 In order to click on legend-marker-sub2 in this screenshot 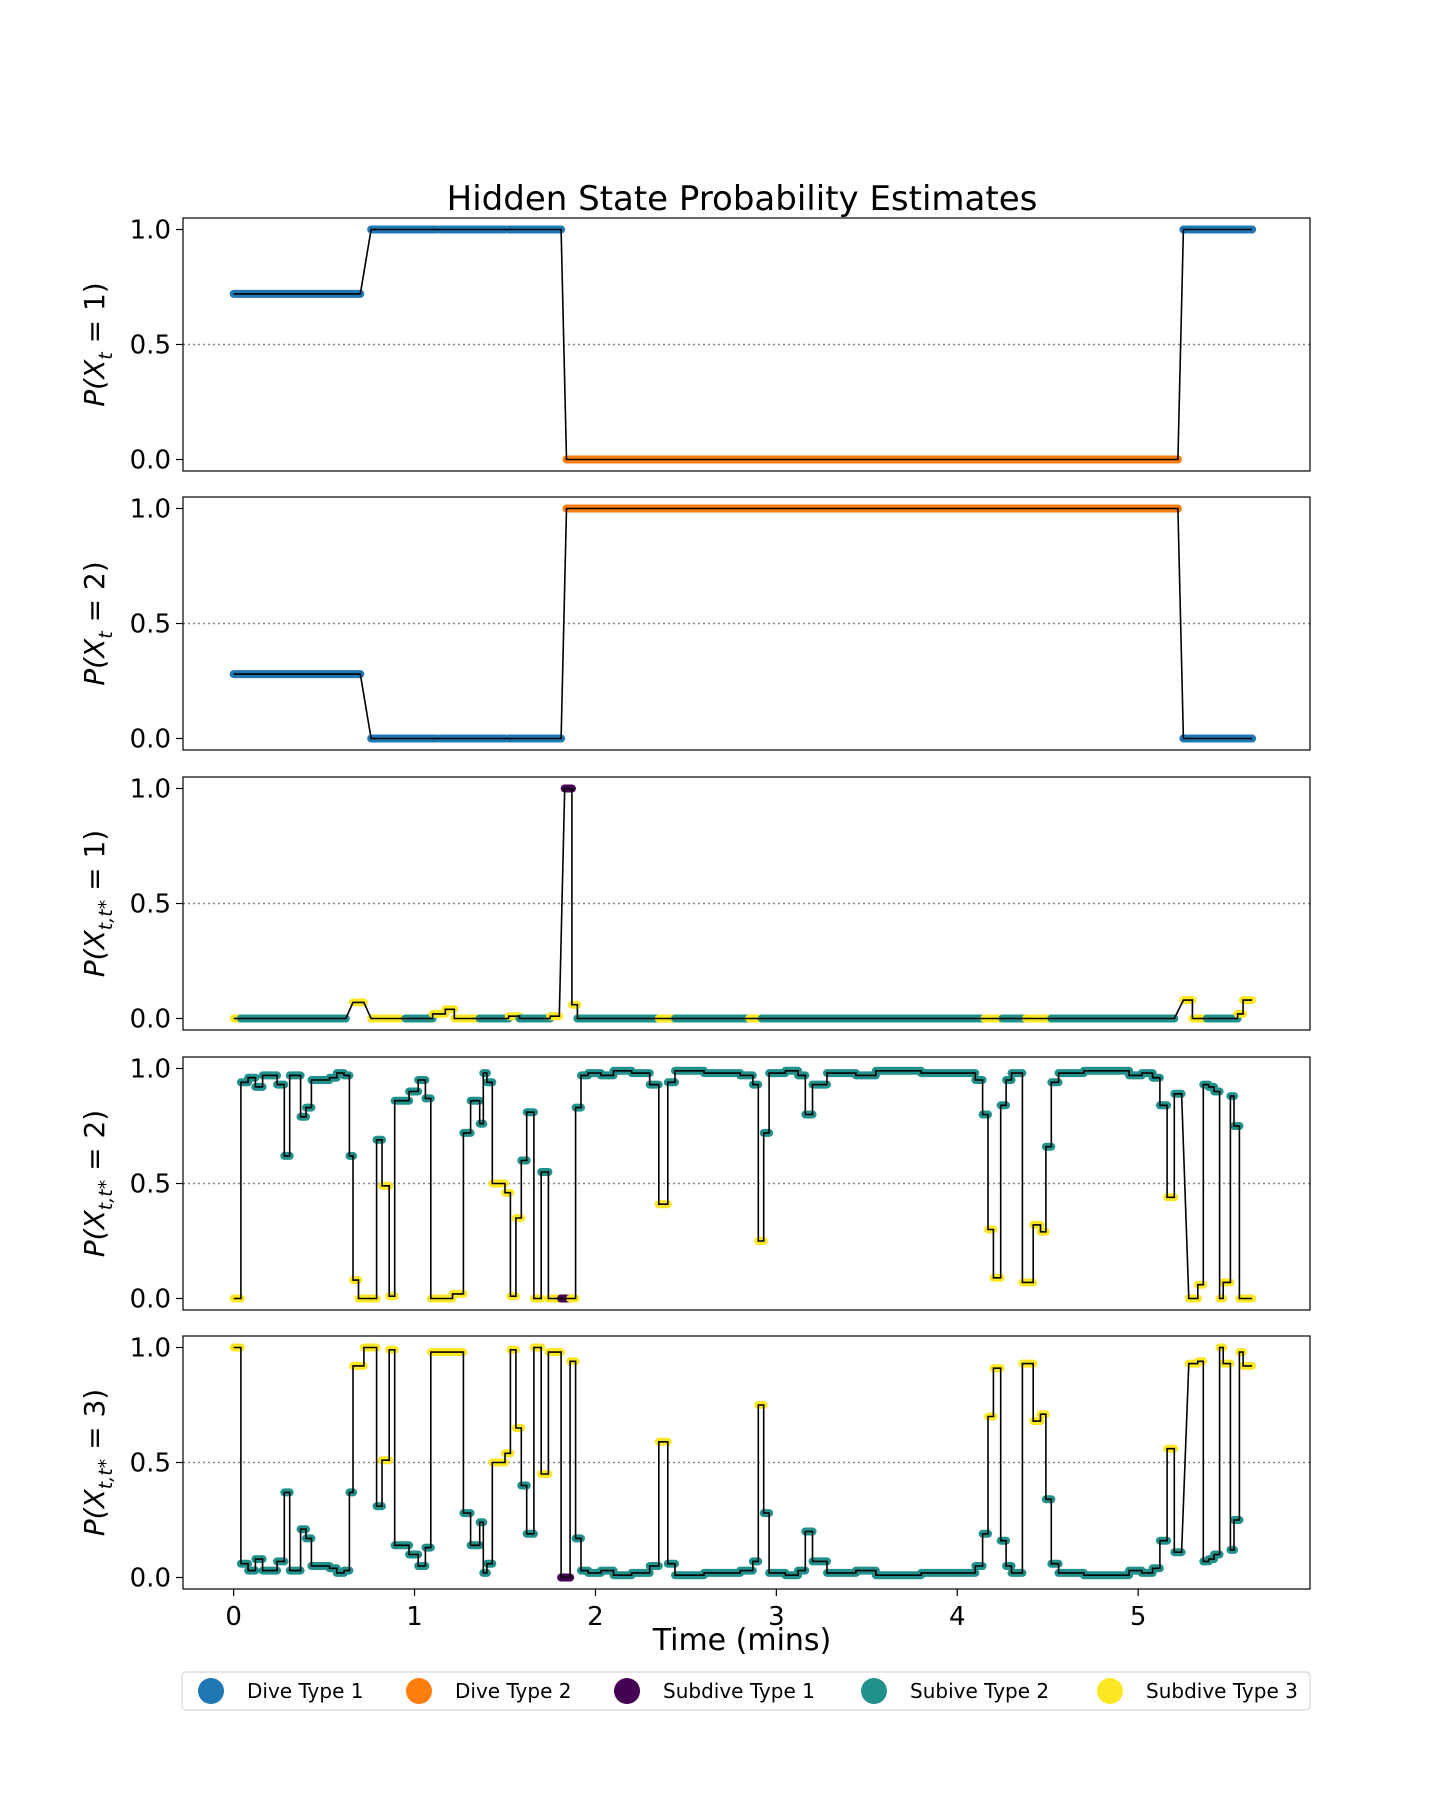, I will do `click(874, 1691)`.